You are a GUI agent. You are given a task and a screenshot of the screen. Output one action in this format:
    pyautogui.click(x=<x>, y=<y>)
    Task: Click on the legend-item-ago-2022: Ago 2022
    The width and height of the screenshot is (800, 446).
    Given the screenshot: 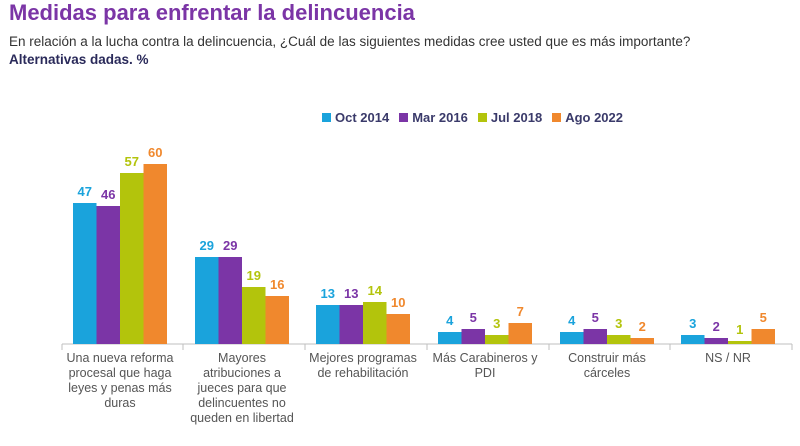 What is the action you would take?
    pyautogui.click(x=587, y=117)
    